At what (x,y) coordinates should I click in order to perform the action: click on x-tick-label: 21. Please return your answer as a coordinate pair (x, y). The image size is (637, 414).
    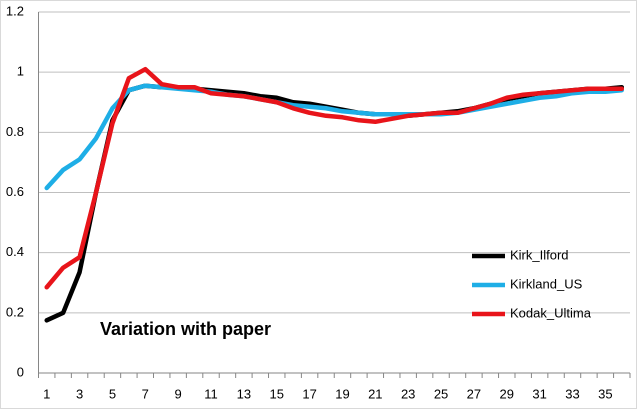
    Looking at the image, I should click on (375, 393).